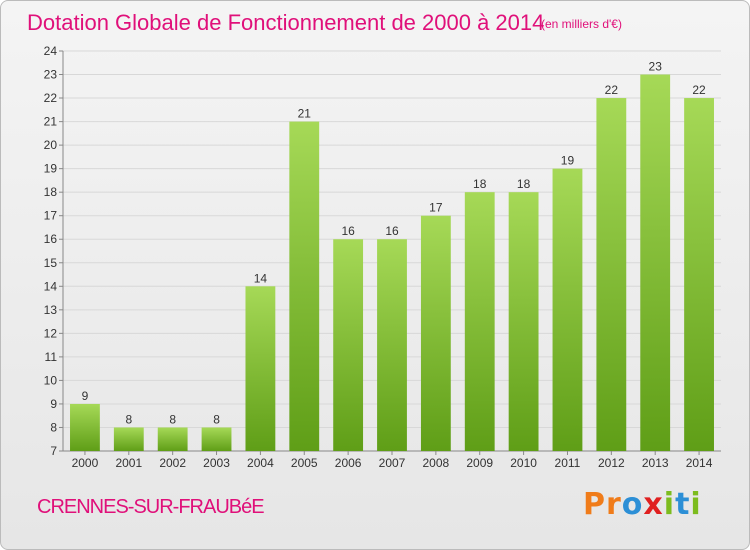 The width and height of the screenshot is (750, 550). I want to click on y-tick-label: 21, so click(51, 122).